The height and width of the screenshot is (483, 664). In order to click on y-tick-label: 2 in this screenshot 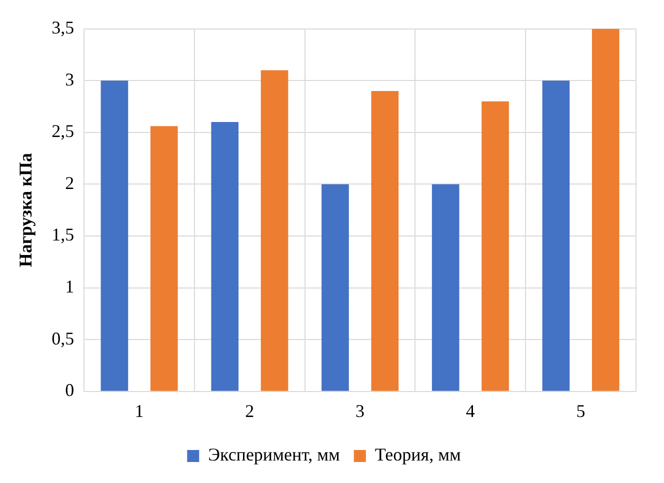, I will do `click(69, 182)`.